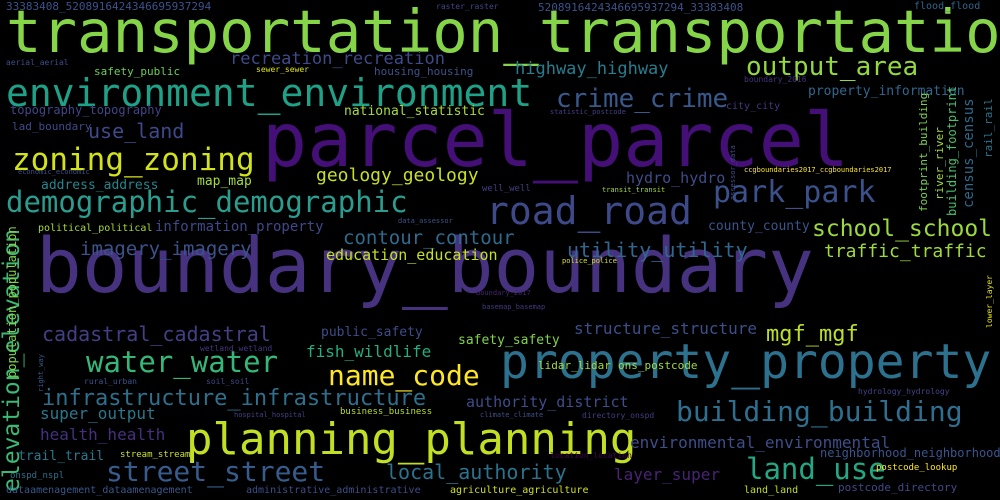  What do you see at coordinates (771, 490) in the screenshot?
I see `word-land-land: land_land` at bounding box center [771, 490].